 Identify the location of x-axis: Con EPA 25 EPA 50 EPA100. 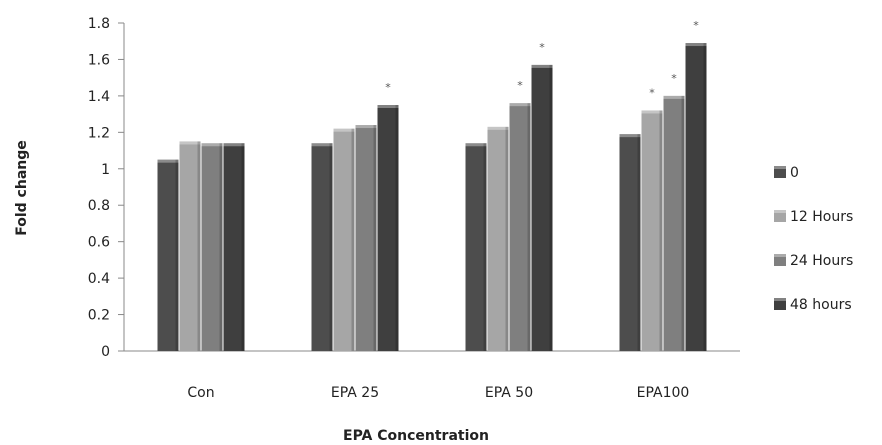
(432, 375).